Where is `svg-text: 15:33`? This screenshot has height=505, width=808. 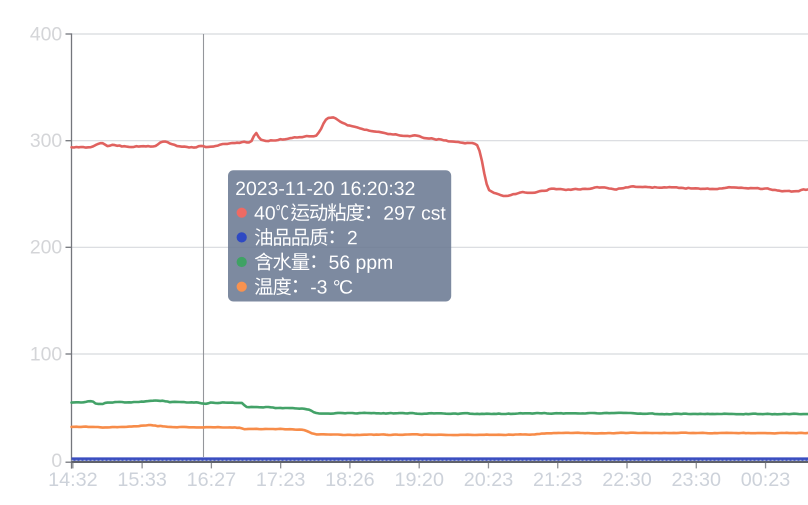
svg-text: 15:33 is located at coordinates (142, 480).